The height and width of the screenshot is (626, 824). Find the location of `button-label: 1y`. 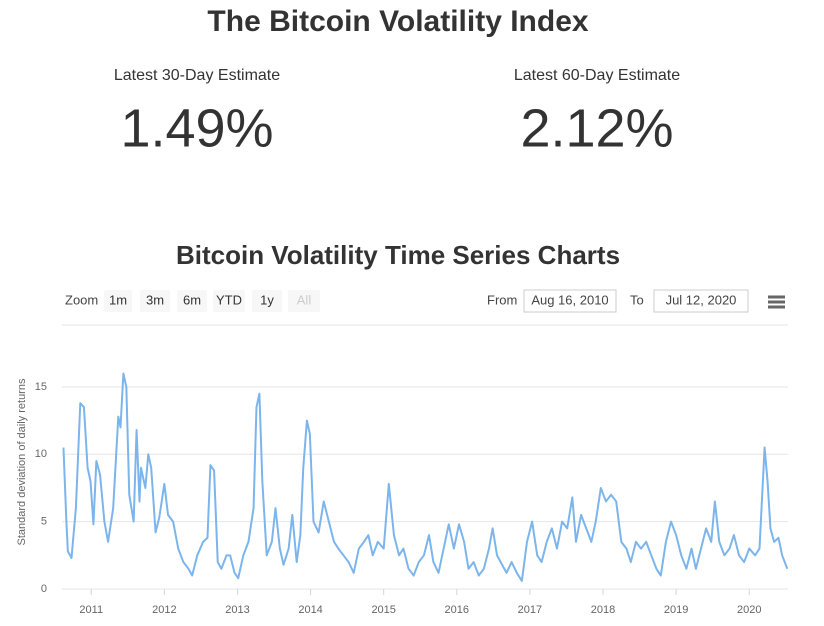

button-label: 1y is located at coordinates (267, 299).